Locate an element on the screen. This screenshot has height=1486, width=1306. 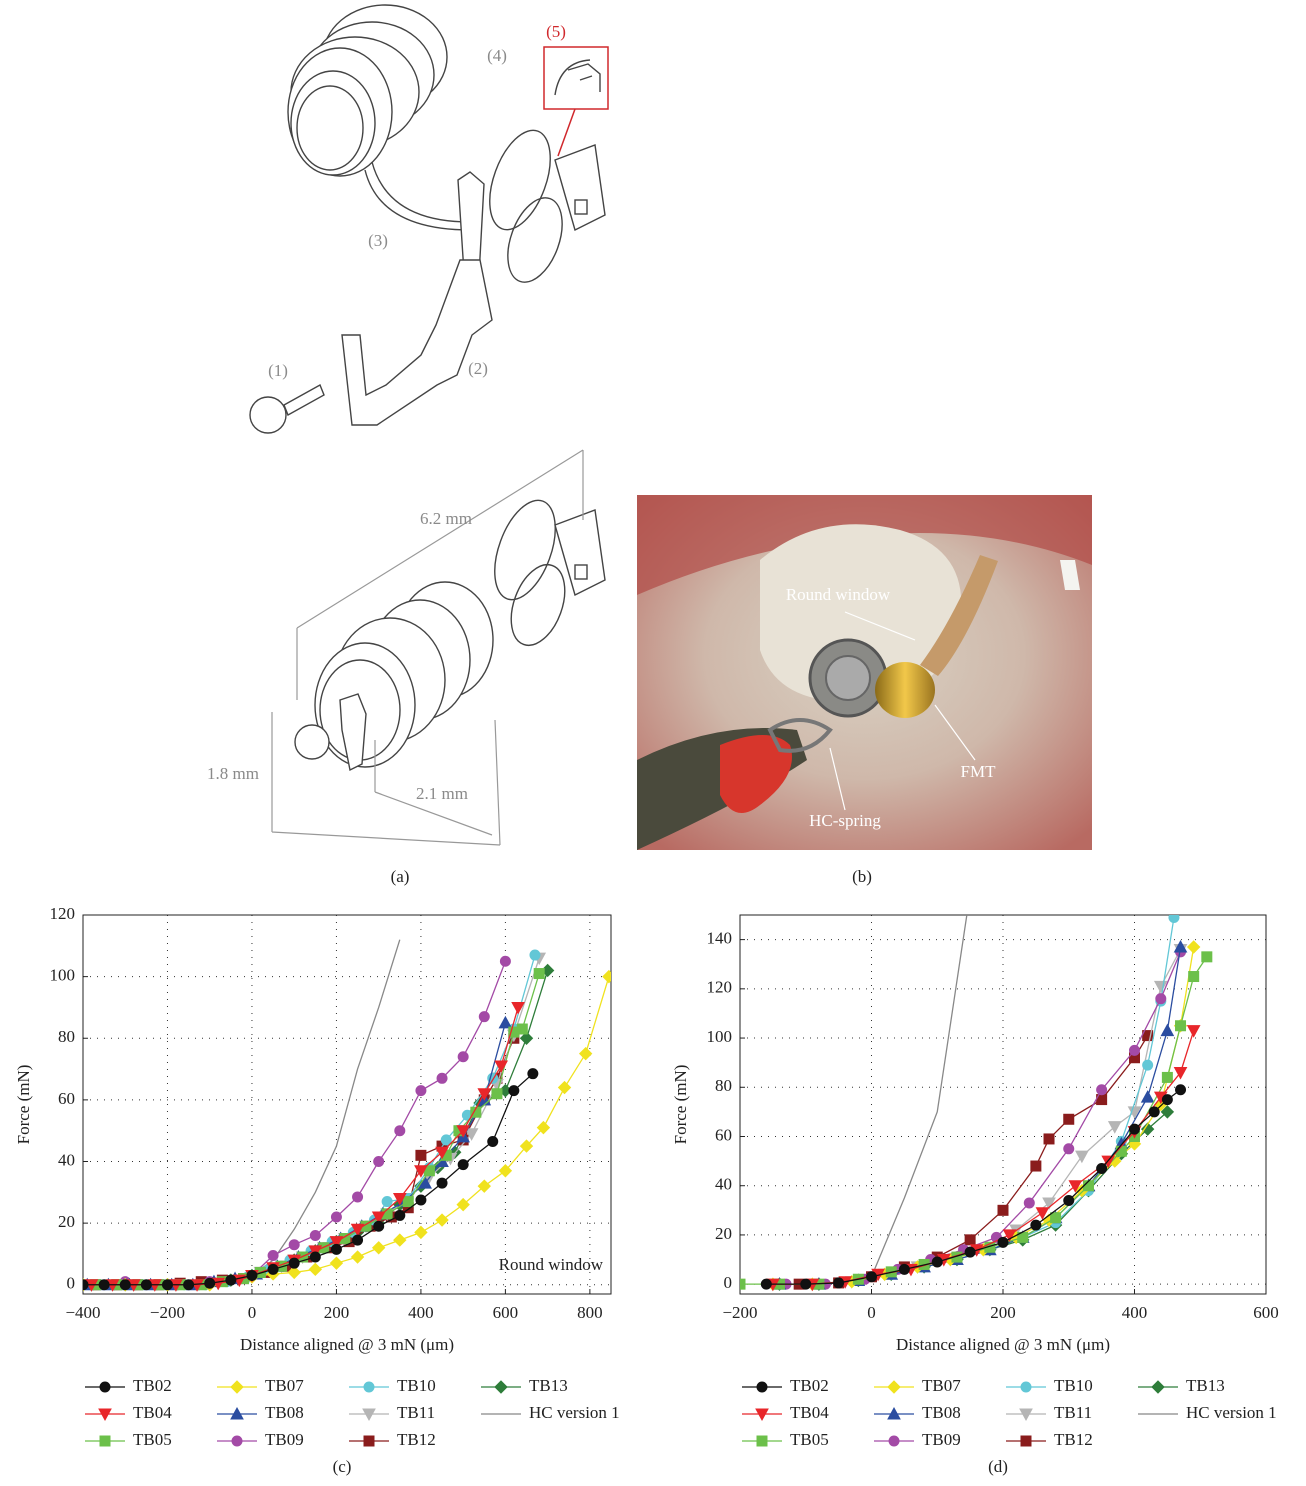
y-tick-label: 80 is located at coordinates (723, 1085).